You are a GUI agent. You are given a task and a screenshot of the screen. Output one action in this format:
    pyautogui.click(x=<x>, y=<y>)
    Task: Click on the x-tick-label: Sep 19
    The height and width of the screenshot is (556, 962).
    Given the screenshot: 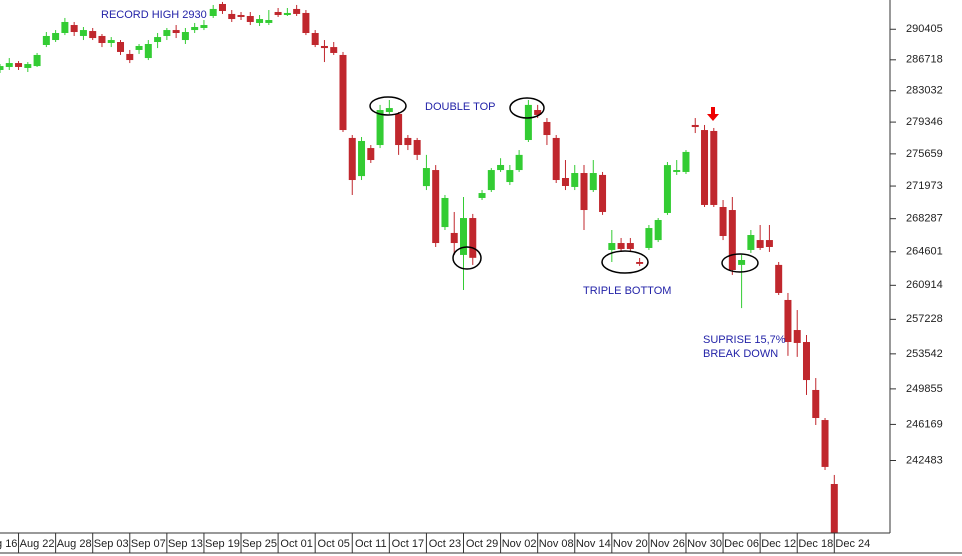 What is the action you would take?
    pyautogui.click(x=222, y=544)
    